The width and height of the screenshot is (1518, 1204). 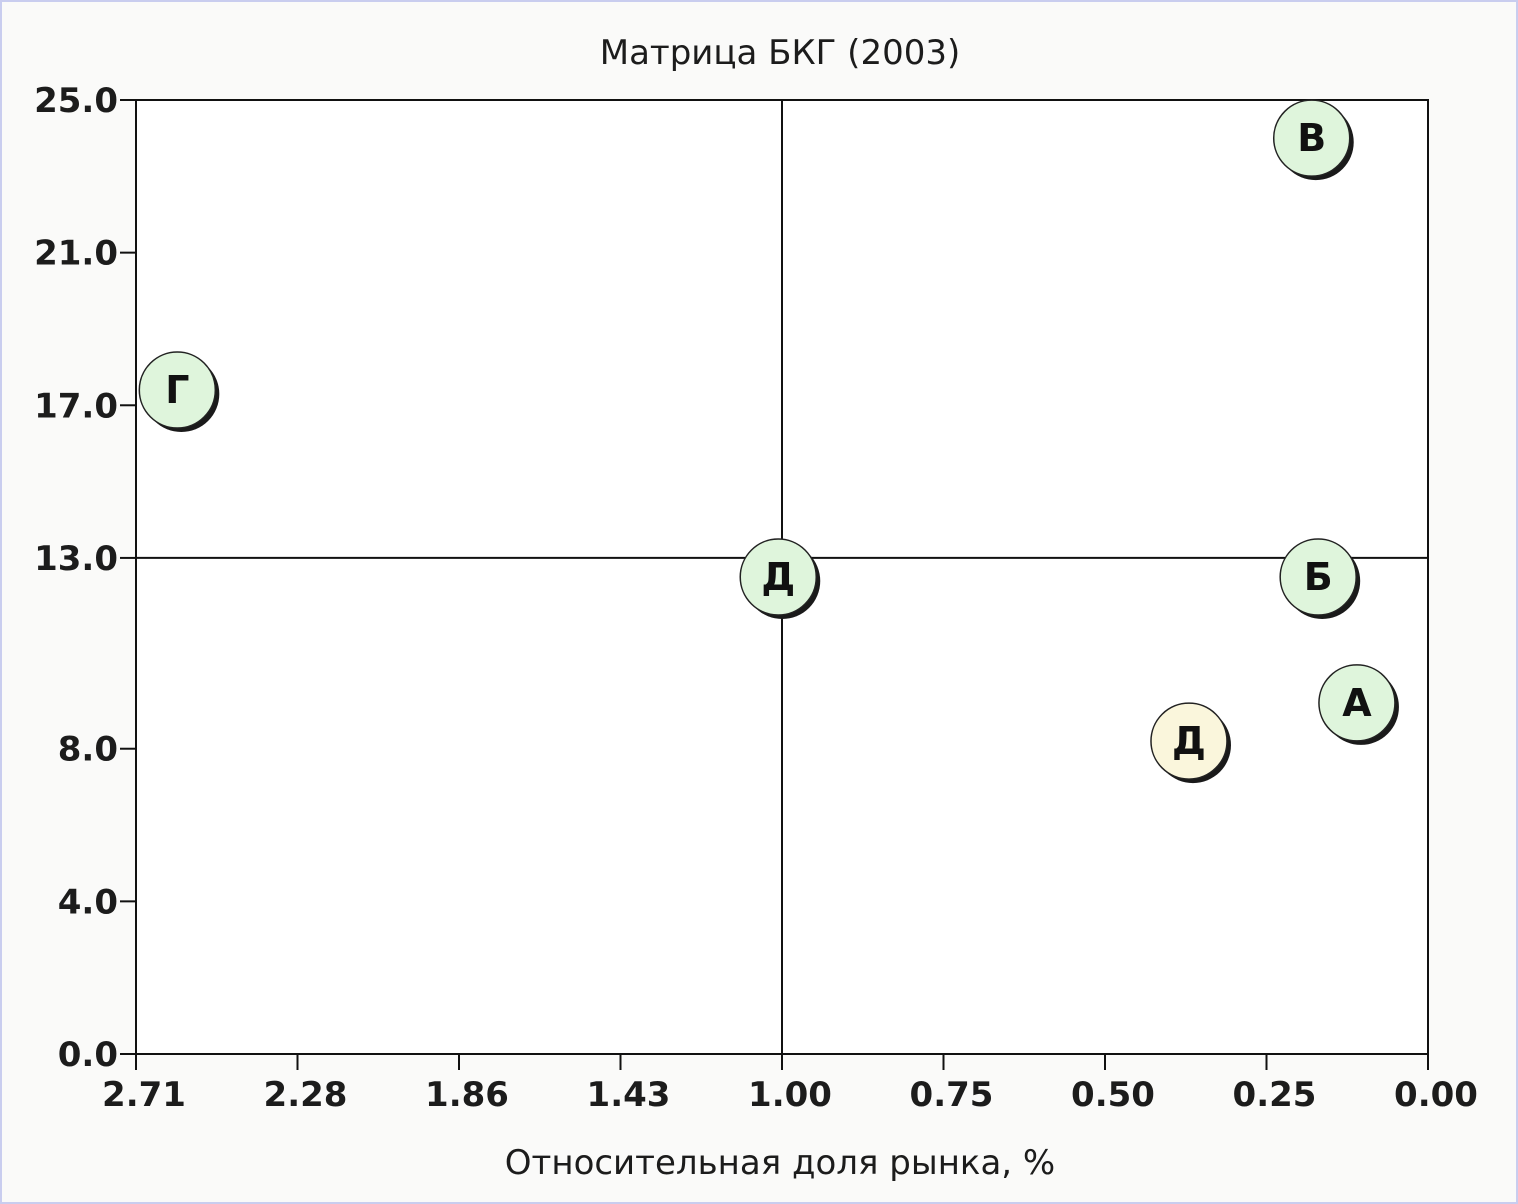 I want to click on data-point-label: Б, so click(x=1318, y=577).